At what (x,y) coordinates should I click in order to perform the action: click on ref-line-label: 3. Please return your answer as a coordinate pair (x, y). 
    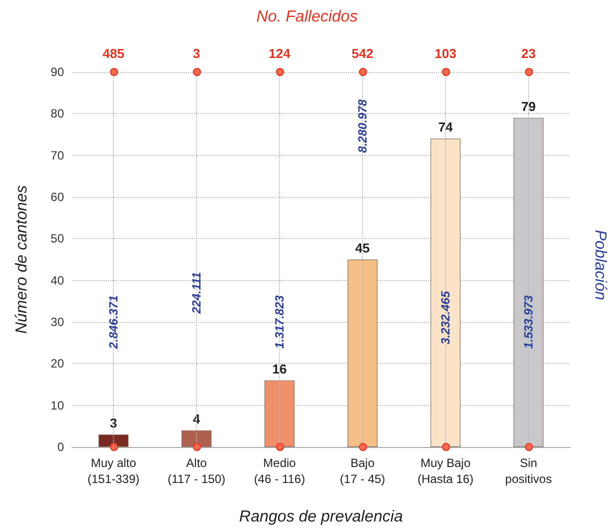
    Looking at the image, I should click on (196, 53).